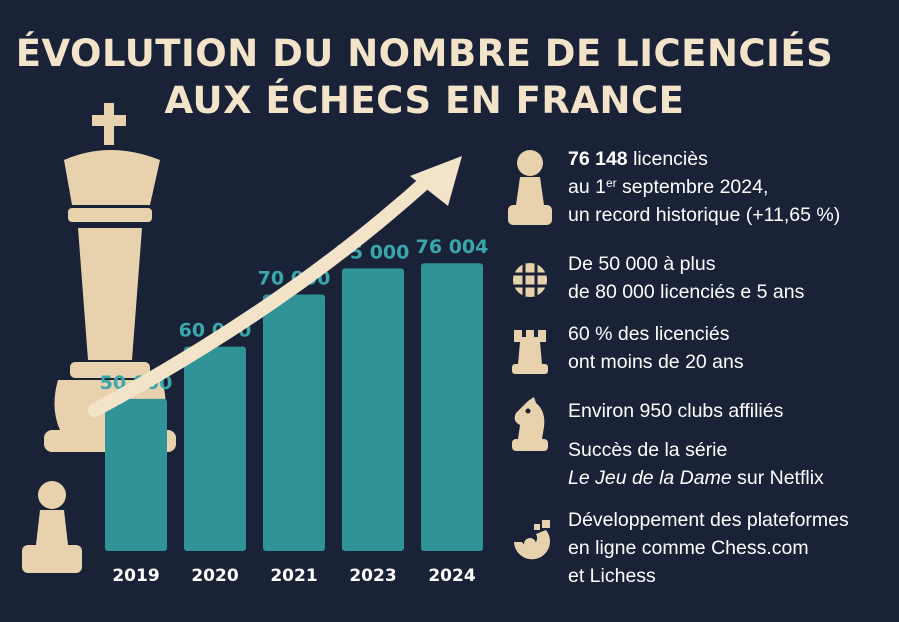 Image resolution: width=899 pixels, height=622 pixels. I want to click on fact-1-line2-post: septembre 2024,, so click(692, 187).